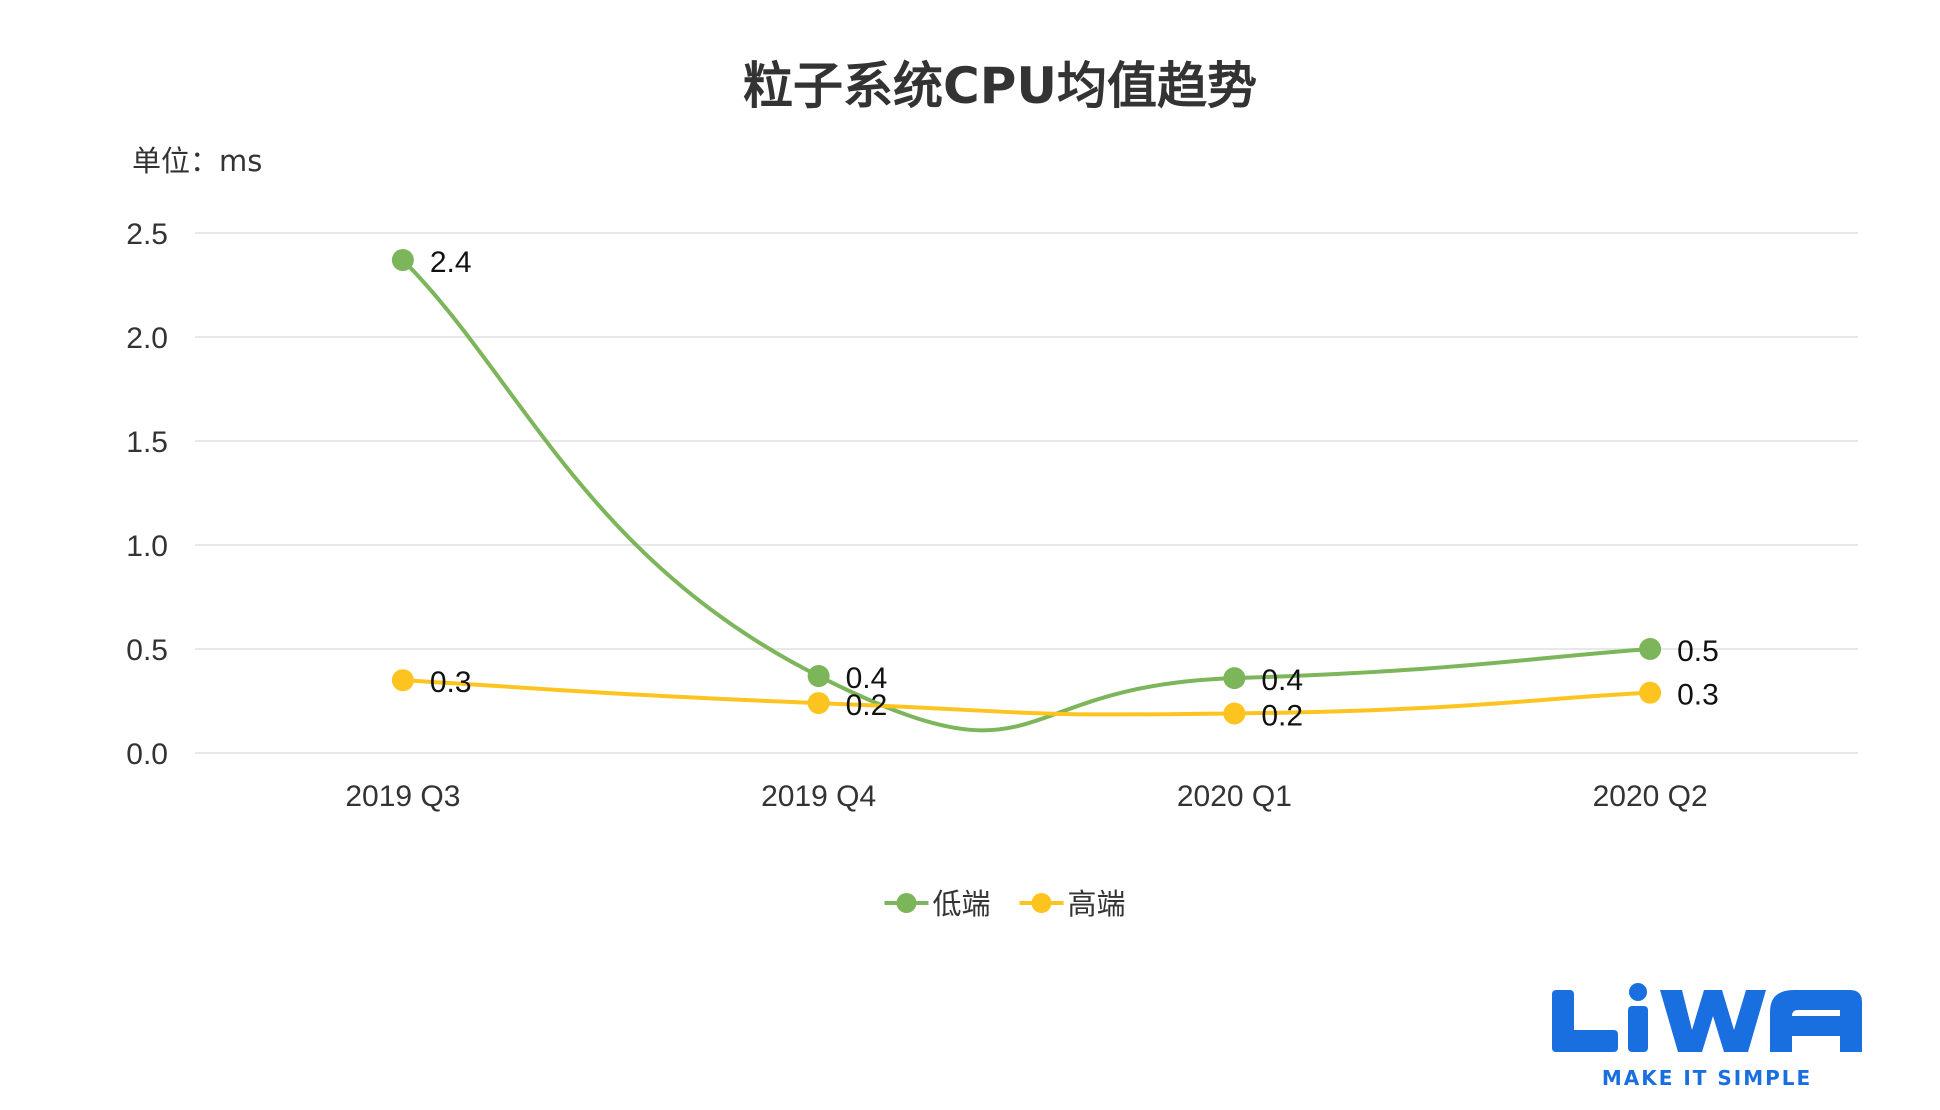  What do you see at coordinates (147, 494) in the screenshot?
I see `y-axis-ticks: 0.0 0.5 1.0 1.5 2.0 2.5` at bounding box center [147, 494].